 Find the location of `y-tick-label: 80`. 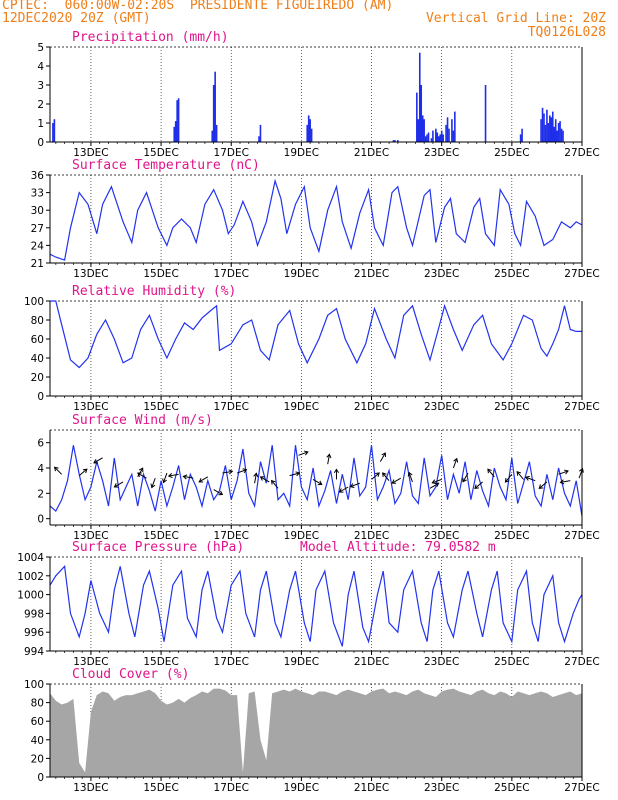

y-tick-label: 80 is located at coordinates (37, 321).